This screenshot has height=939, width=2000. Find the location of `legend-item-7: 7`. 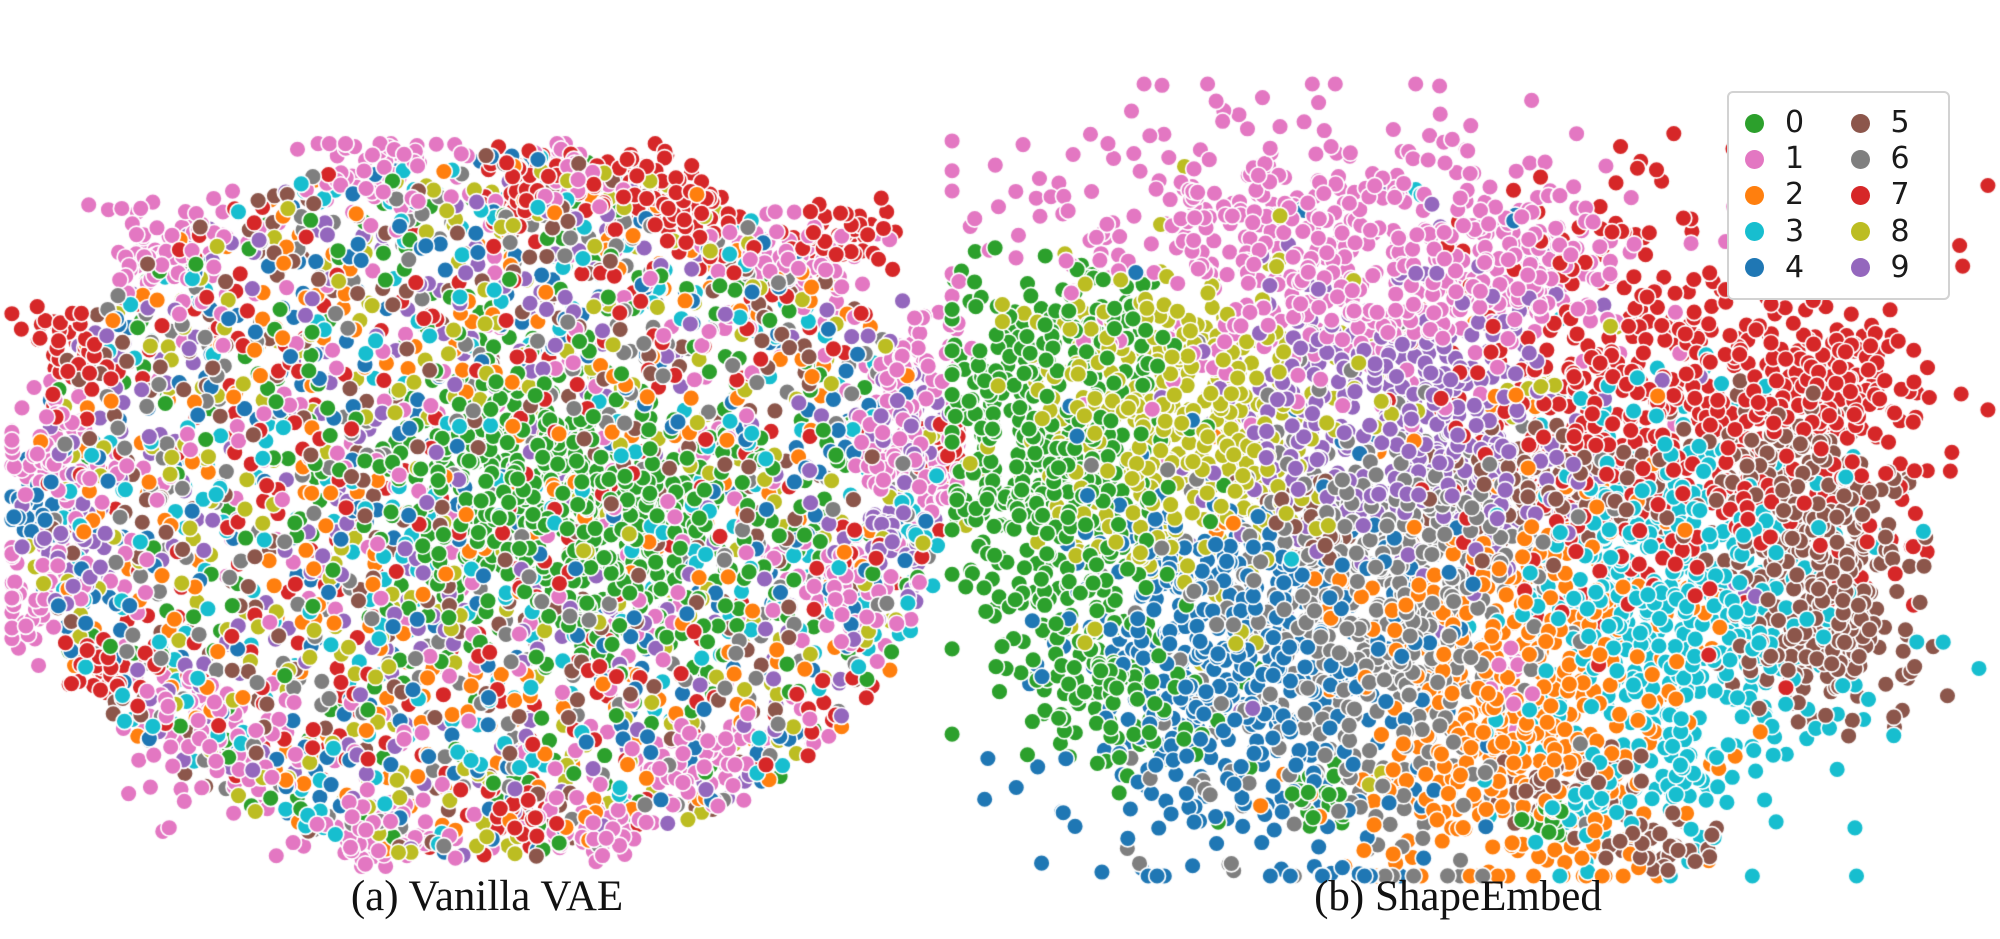

legend-item-7: 7 is located at coordinates (1894, 195).